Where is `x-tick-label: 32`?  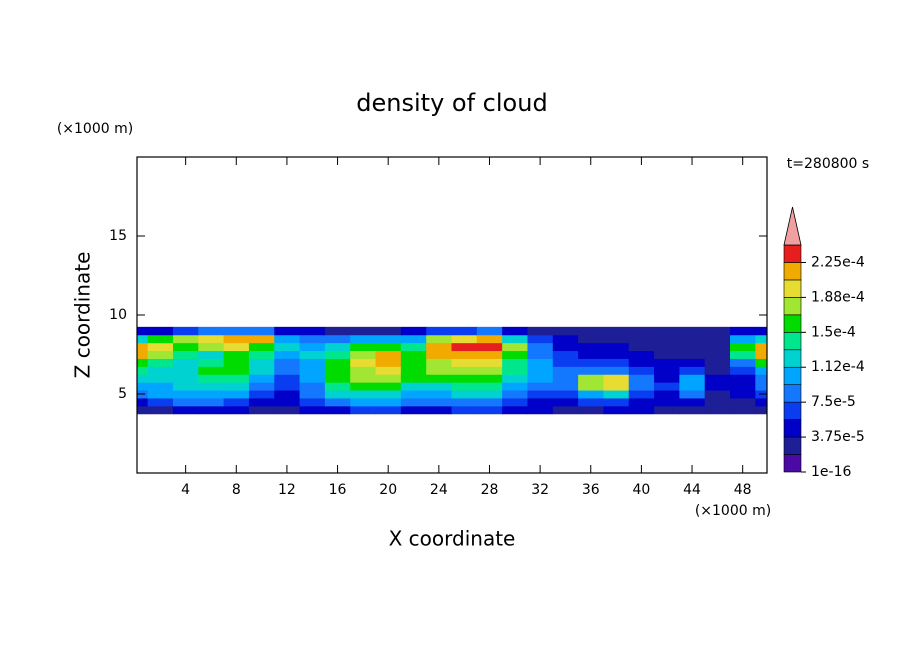
x-tick-label: 32 is located at coordinates (540, 490).